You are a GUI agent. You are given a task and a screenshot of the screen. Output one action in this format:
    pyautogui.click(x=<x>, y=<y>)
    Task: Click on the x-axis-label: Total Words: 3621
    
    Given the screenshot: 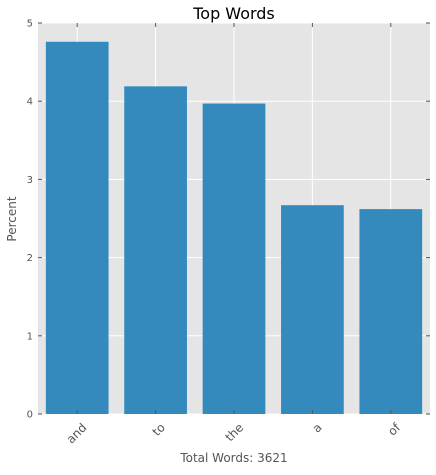 What is the action you would take?
    pyautogui.click(x=233, y=458)
    